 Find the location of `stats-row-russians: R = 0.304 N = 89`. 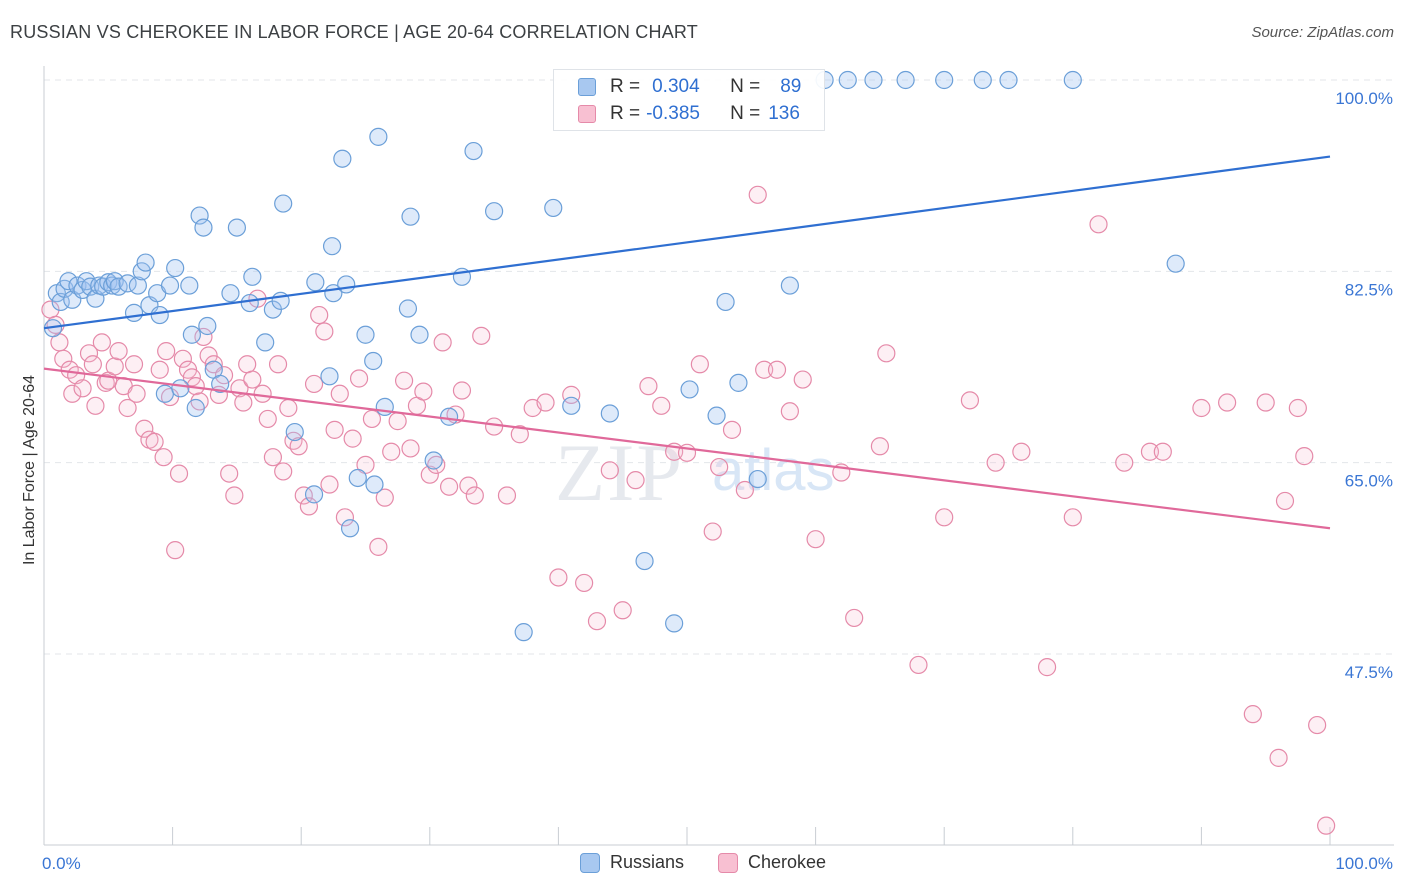

stats-row-russians: R = 0.304 N = 89 is located at coordinates (689, 87).